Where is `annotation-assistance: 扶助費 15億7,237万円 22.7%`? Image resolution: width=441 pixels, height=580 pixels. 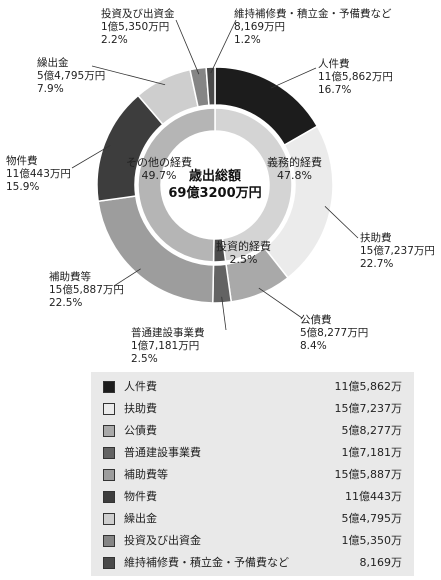 annotation-assistance: 扶助費 15億7,237万円 22.7% is located at coordinates (397, 251).